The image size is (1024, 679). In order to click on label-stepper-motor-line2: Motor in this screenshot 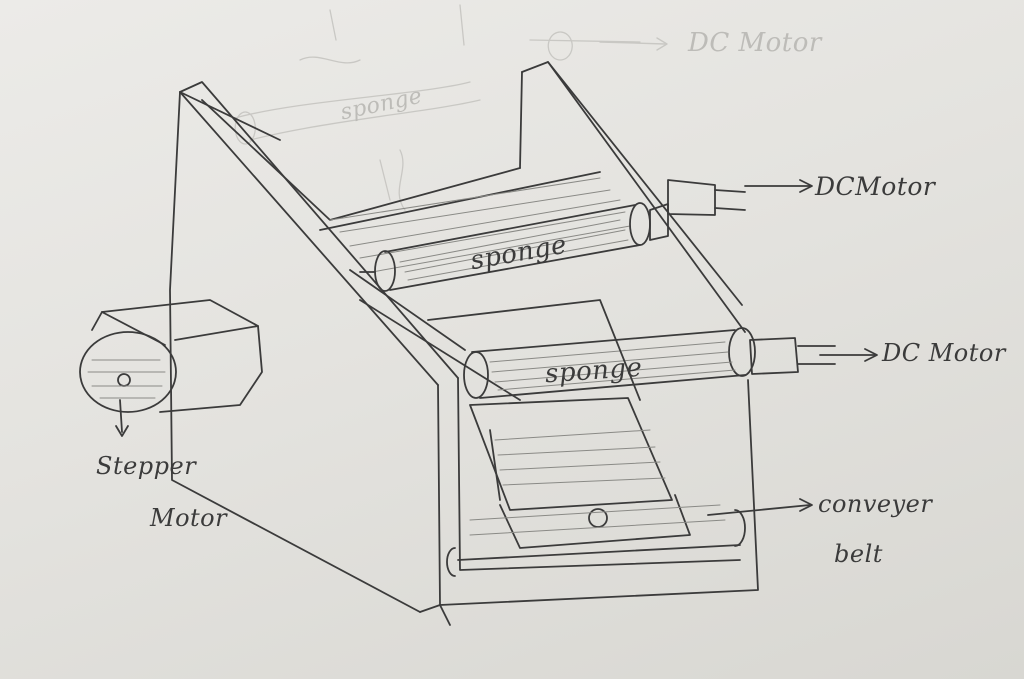, I will do `click(189, 518)`.